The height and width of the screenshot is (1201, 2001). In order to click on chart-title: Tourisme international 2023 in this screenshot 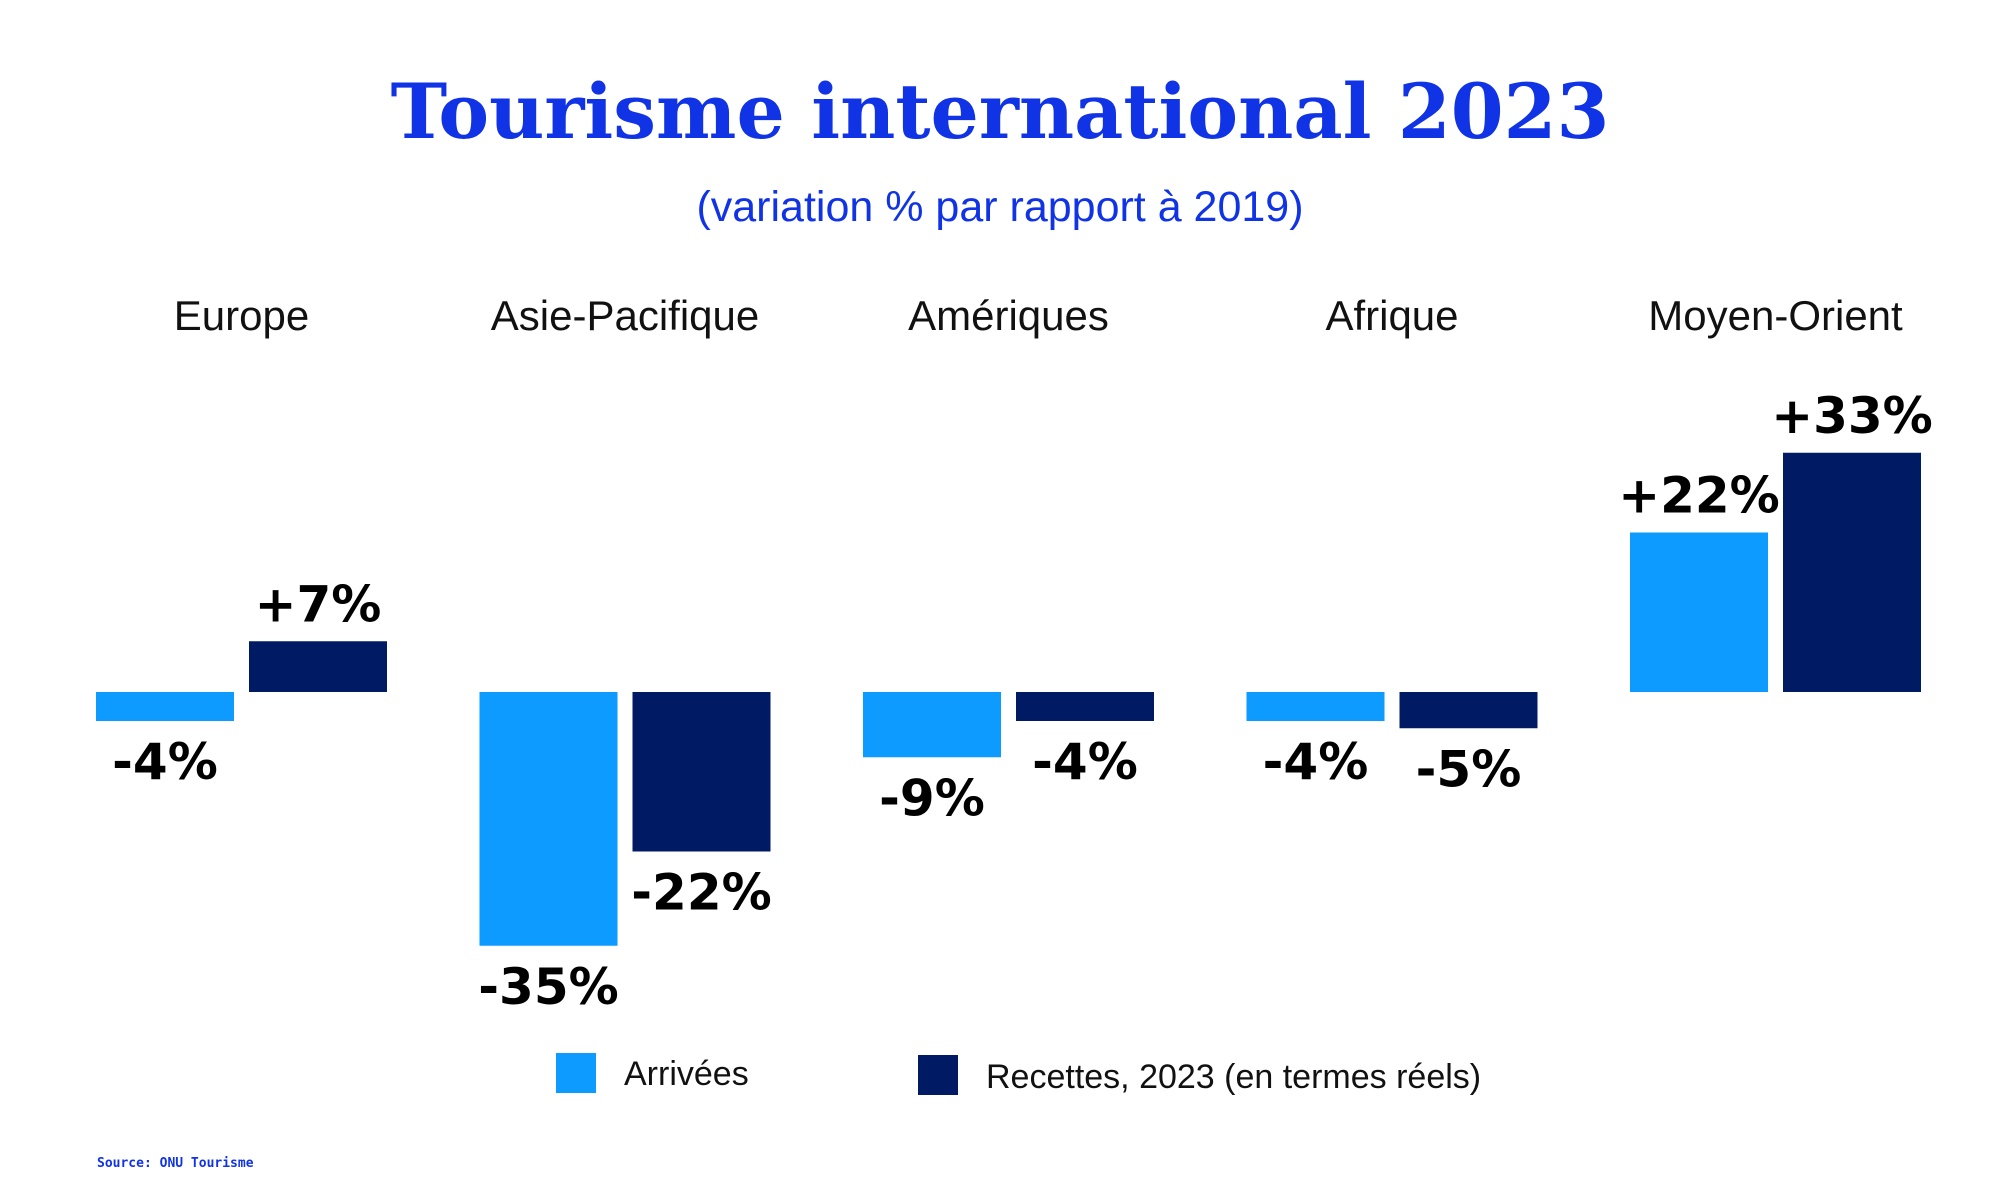, I will do `click(1000, 111)`.